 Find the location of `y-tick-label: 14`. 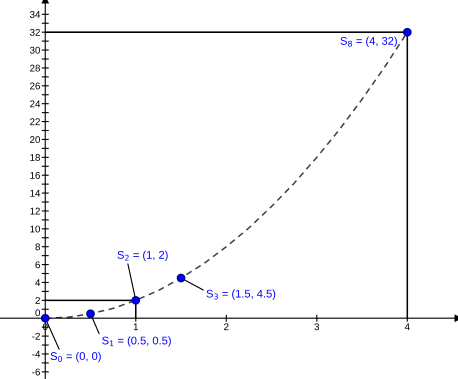

y-tick-label: 14 is located at coordinates (35, 193).